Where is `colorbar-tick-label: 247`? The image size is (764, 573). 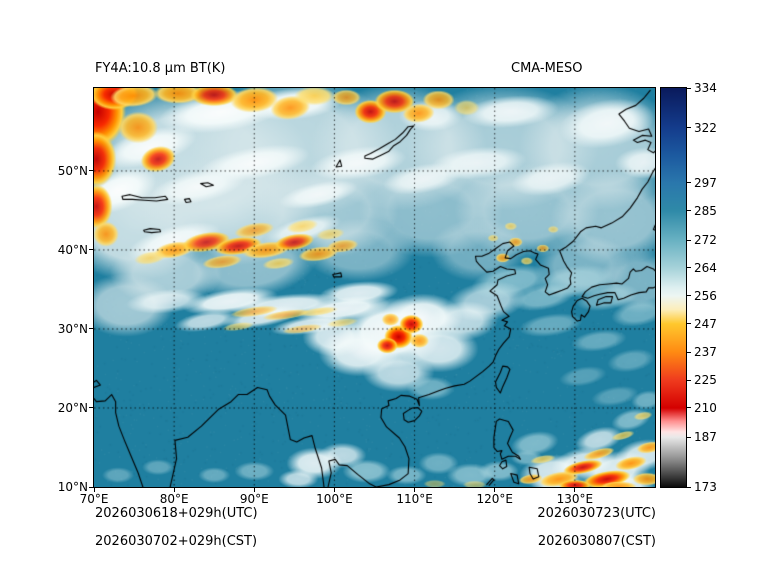 colorbar-tick-label: 247 is located at coordinates (705, 323).